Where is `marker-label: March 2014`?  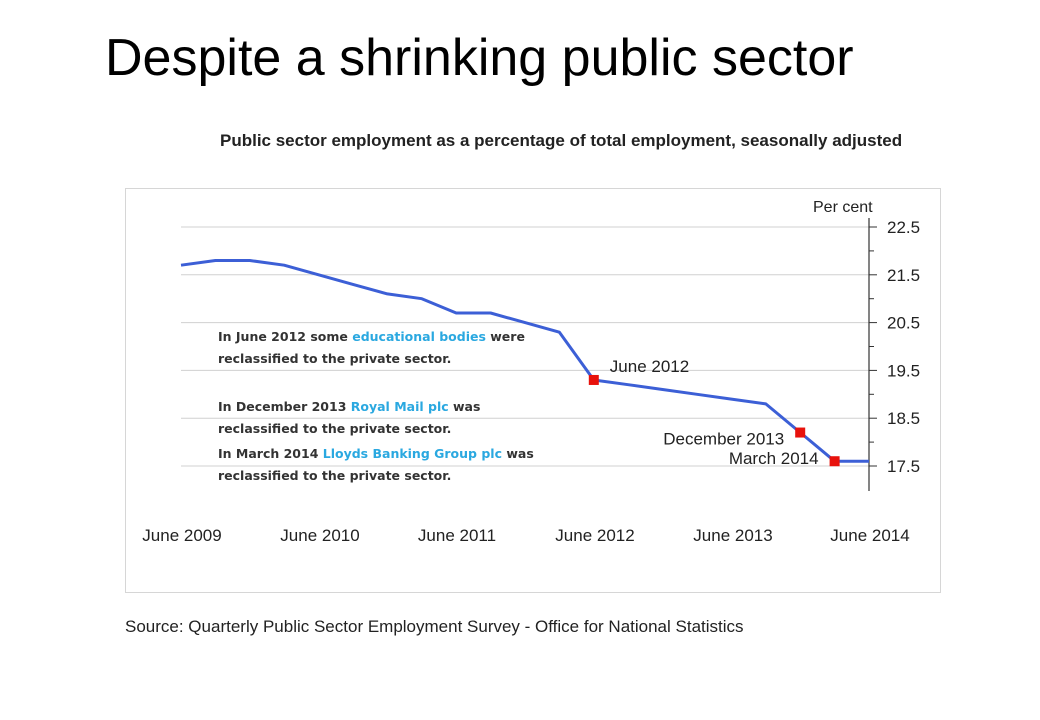 marker-label: March 2014 is located at coordinates (774, 458).